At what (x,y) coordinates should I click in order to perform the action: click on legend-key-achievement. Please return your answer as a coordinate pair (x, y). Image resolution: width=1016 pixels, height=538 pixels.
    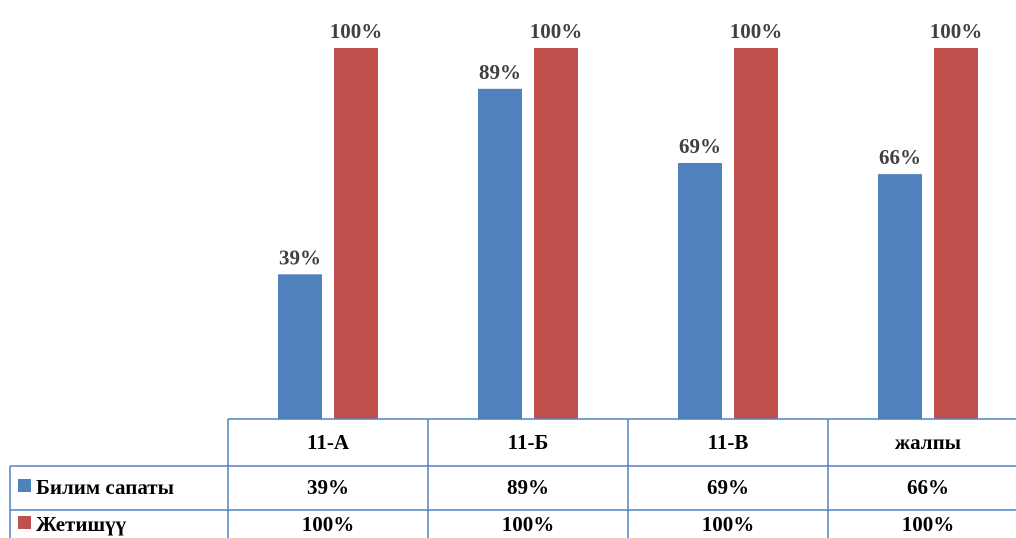
    Looking at the image, I should click on (24, 522).